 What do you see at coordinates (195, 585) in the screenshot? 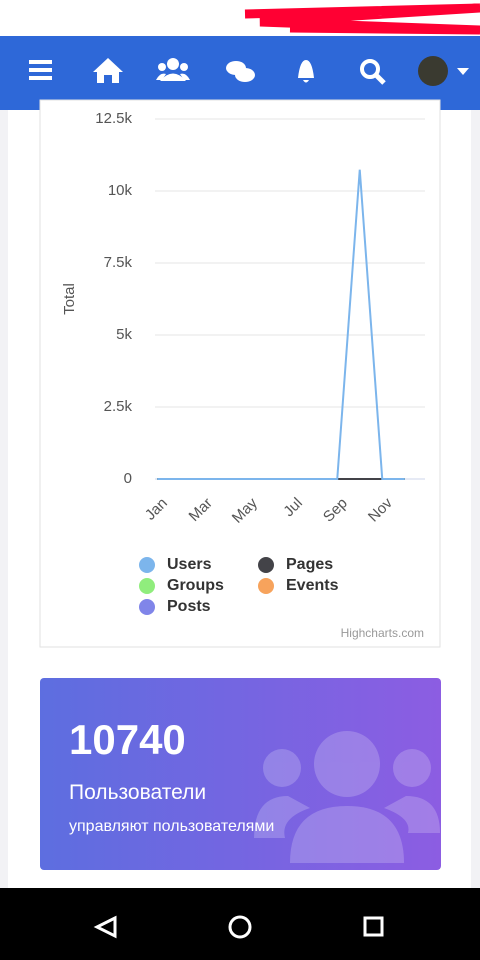
I see `legend-label: Groups` at bounding box center [195, 585].